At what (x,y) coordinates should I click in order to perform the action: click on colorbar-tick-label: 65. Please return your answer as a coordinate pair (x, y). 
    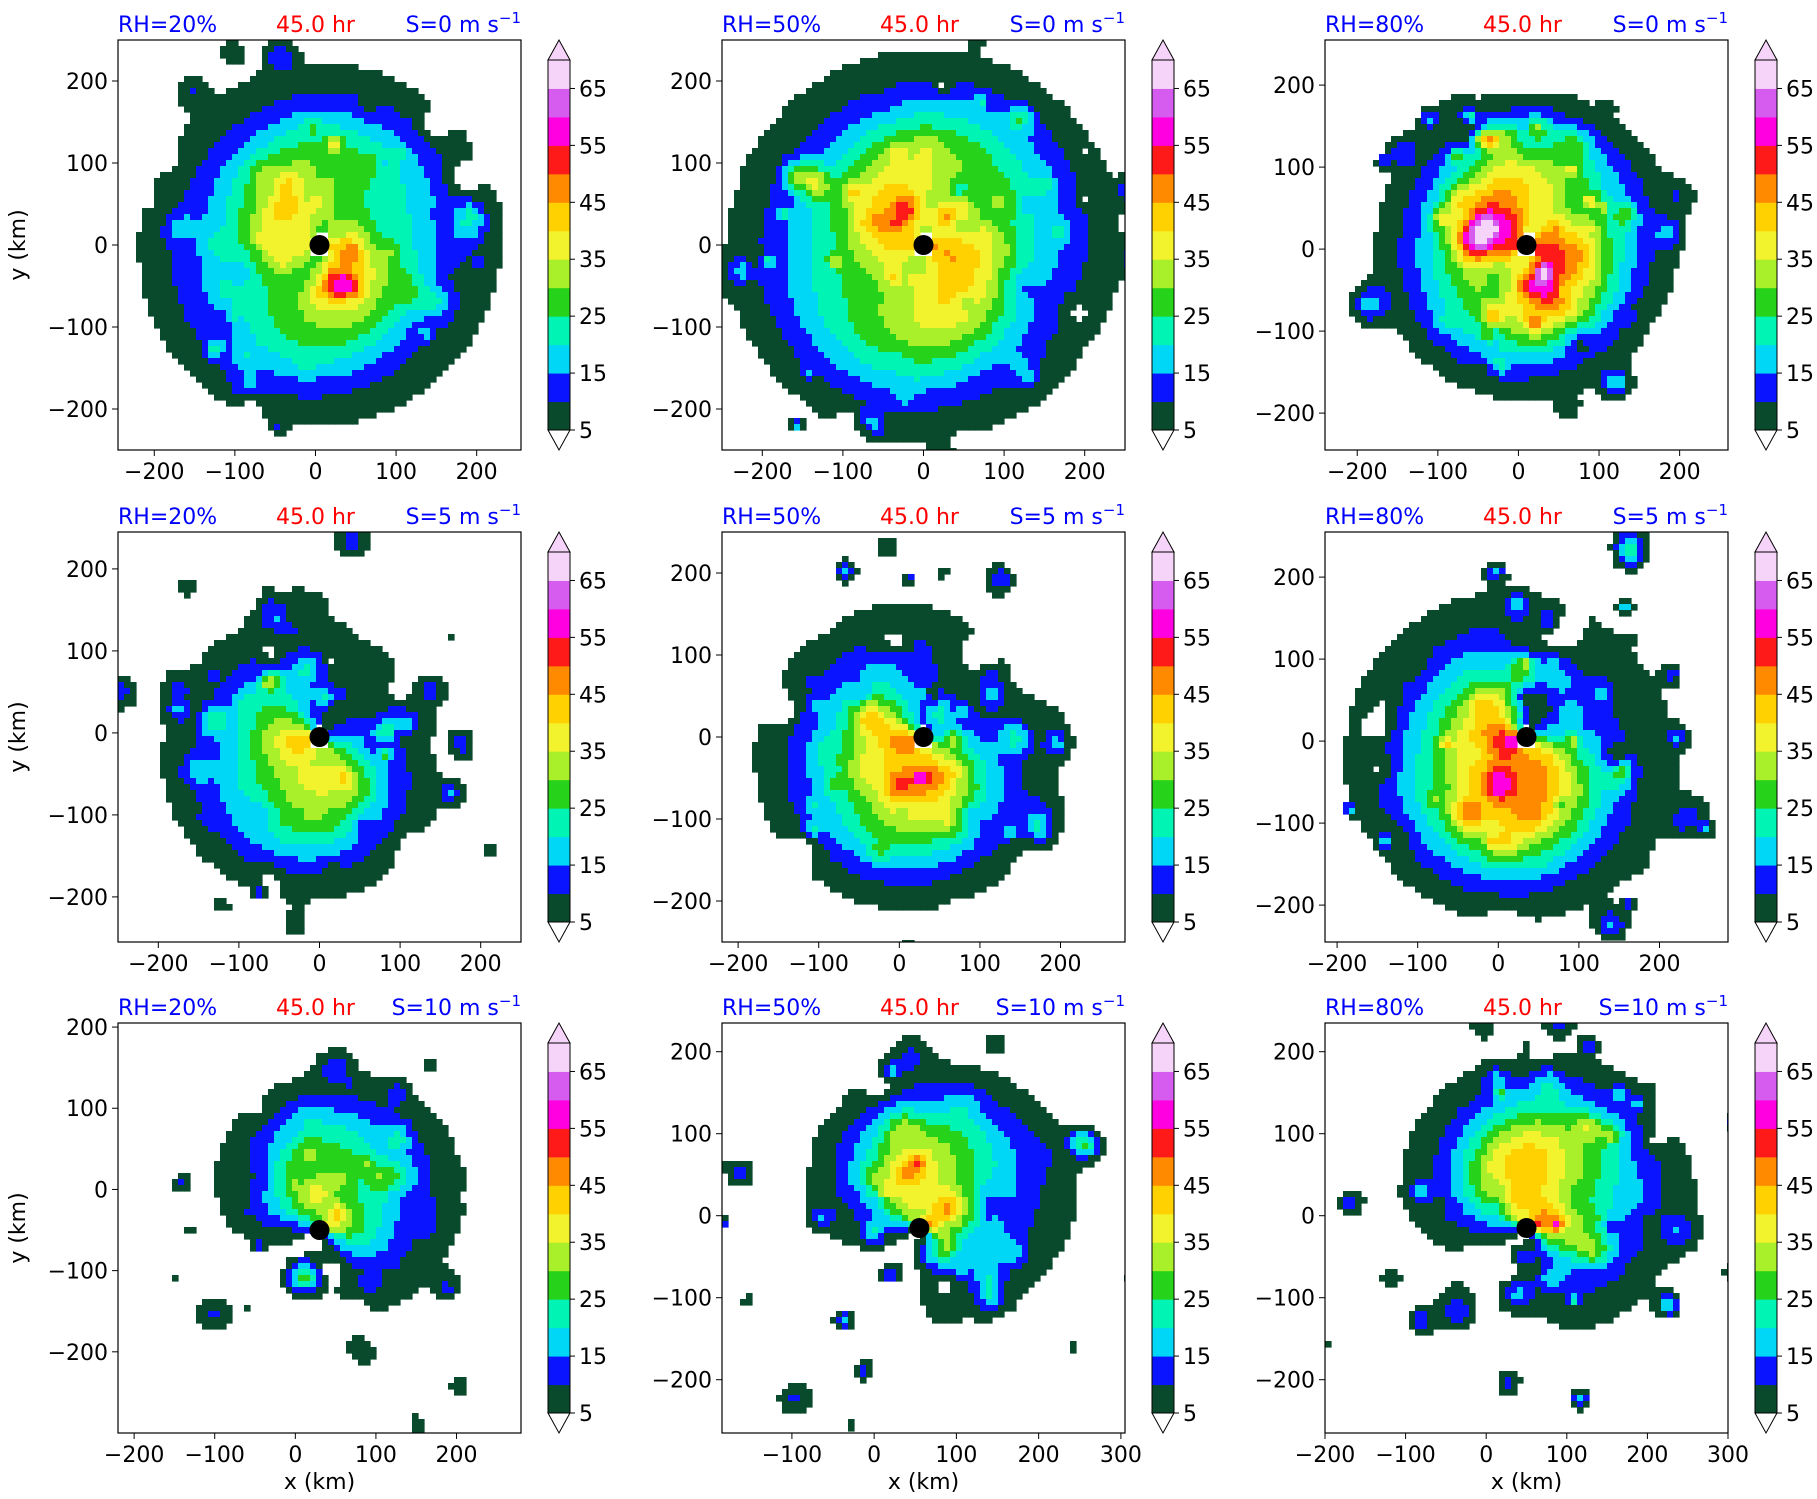
    Looking at the image, I should click on (1800, 581).